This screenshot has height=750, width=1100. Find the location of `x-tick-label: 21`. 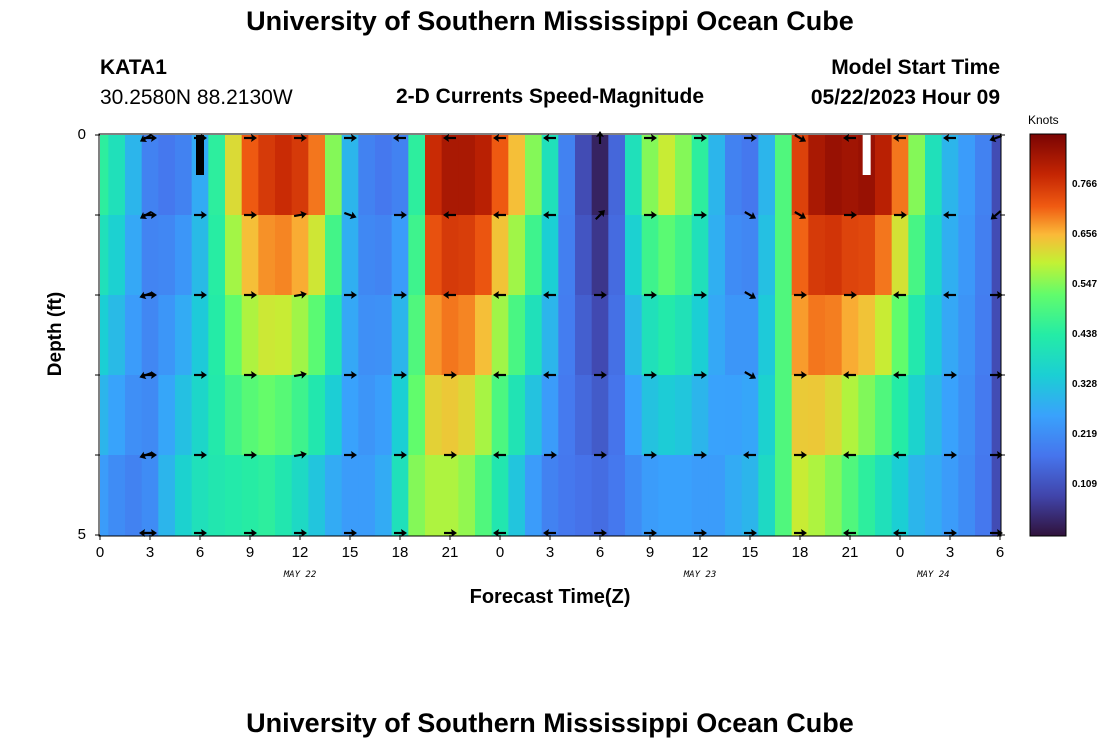

x-tick-label: 21 is located at coordinates (450, 552).